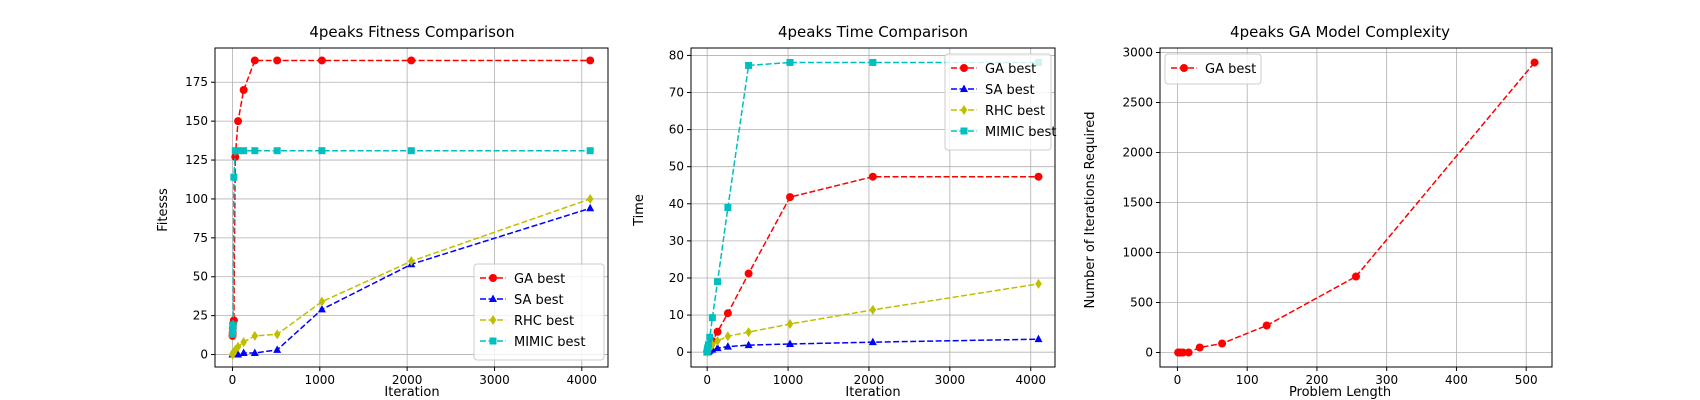 This screenshot has width=1700, height=400. I want to click on y-tick-label: 40, so click(676, 204).